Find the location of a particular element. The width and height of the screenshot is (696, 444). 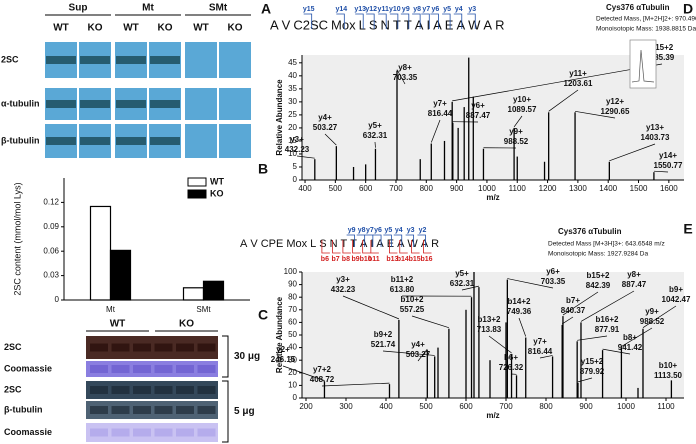

peak-ion-label: b9+2 is located at coordinates (383, 334).